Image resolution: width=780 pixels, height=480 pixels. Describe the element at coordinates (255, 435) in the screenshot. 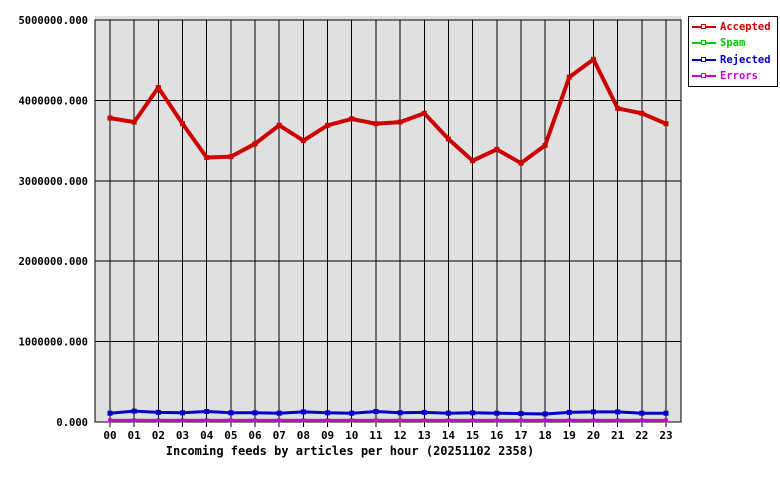

I see `x-axis-label: 06` at that location.